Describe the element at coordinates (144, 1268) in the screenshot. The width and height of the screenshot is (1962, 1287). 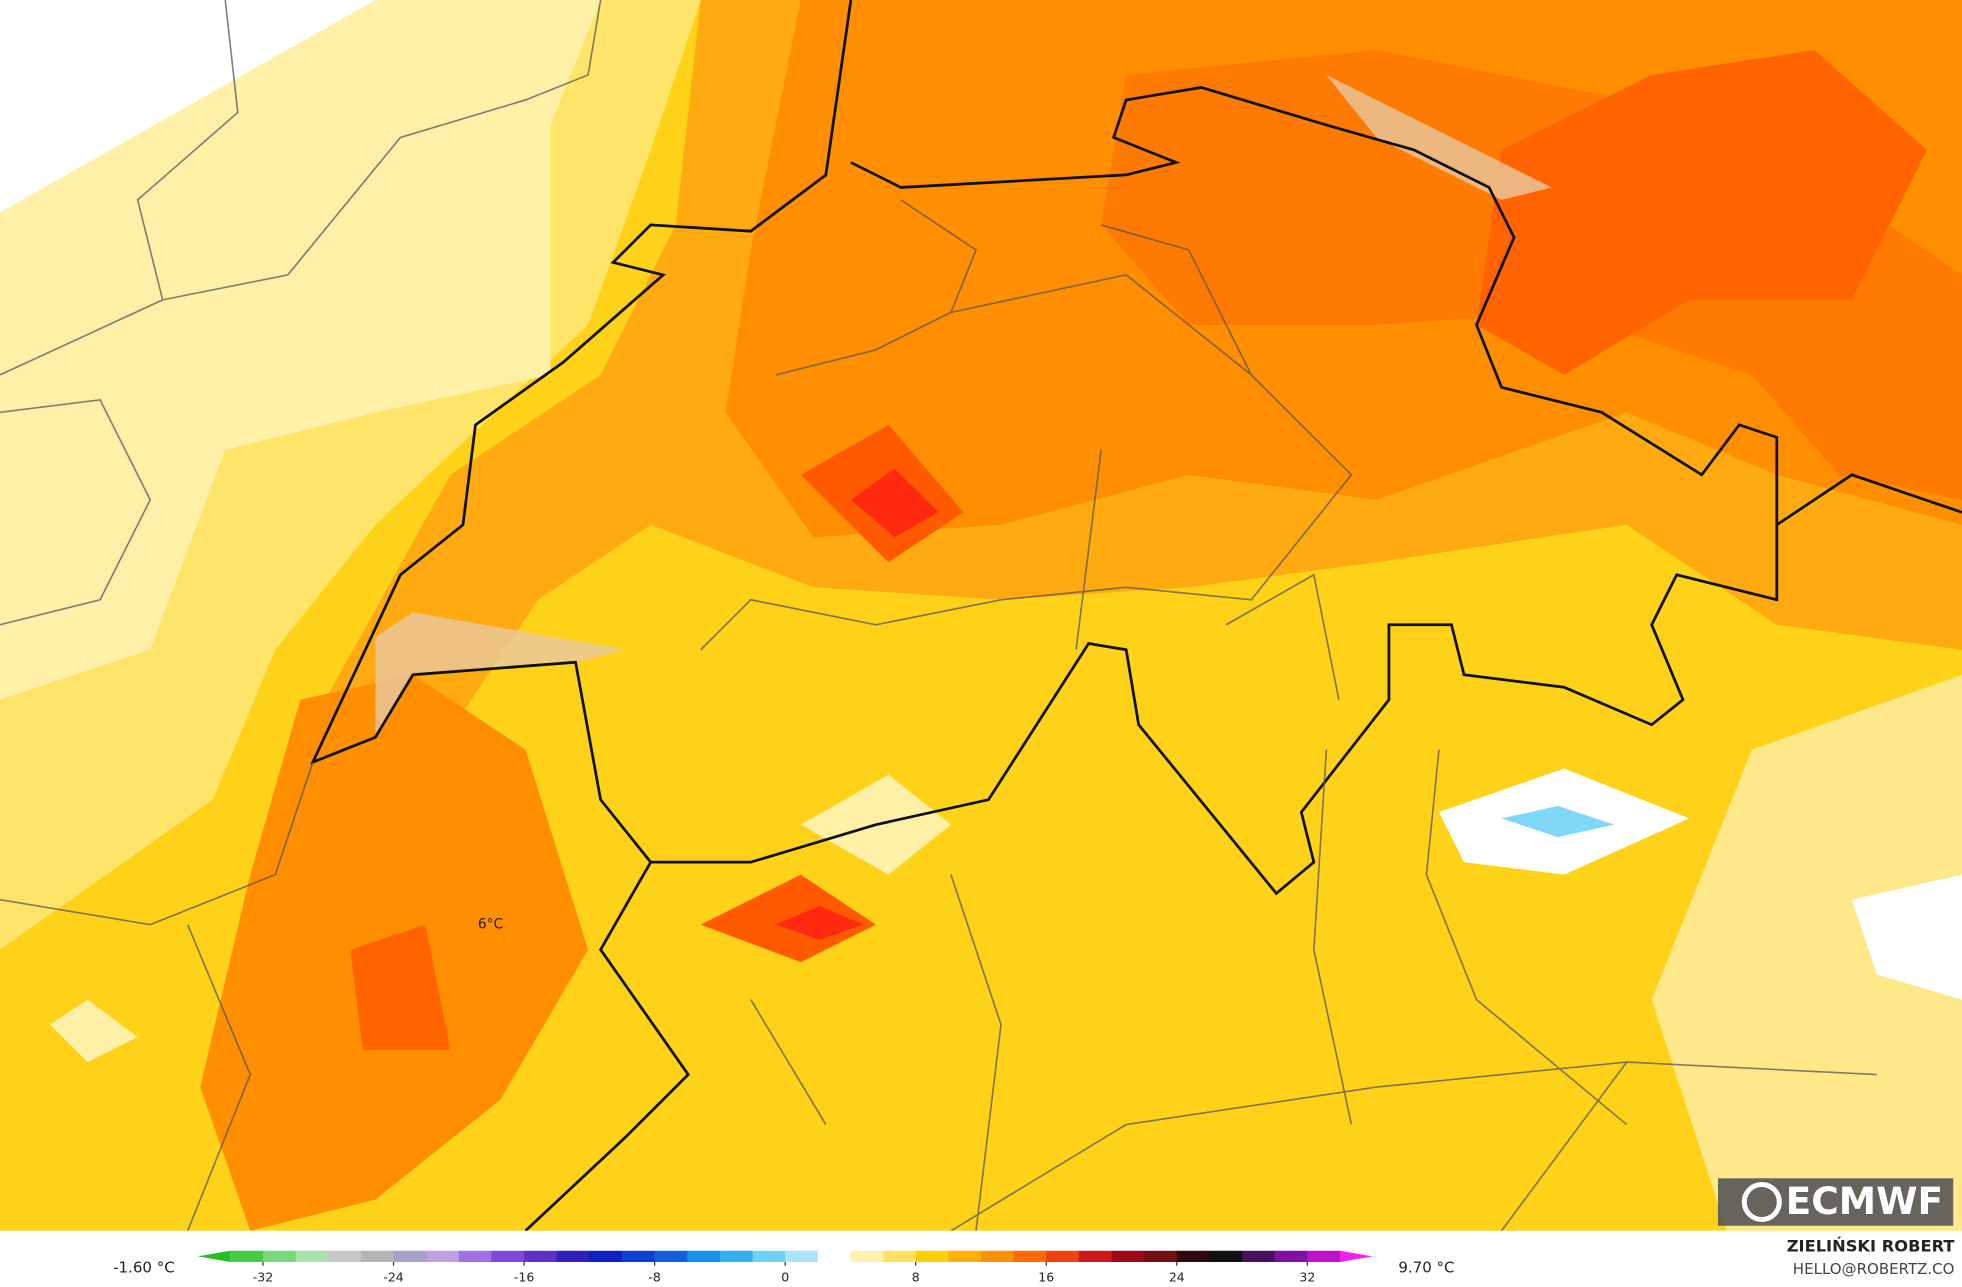
I see `legend-min: -1.60 °C` at that location.